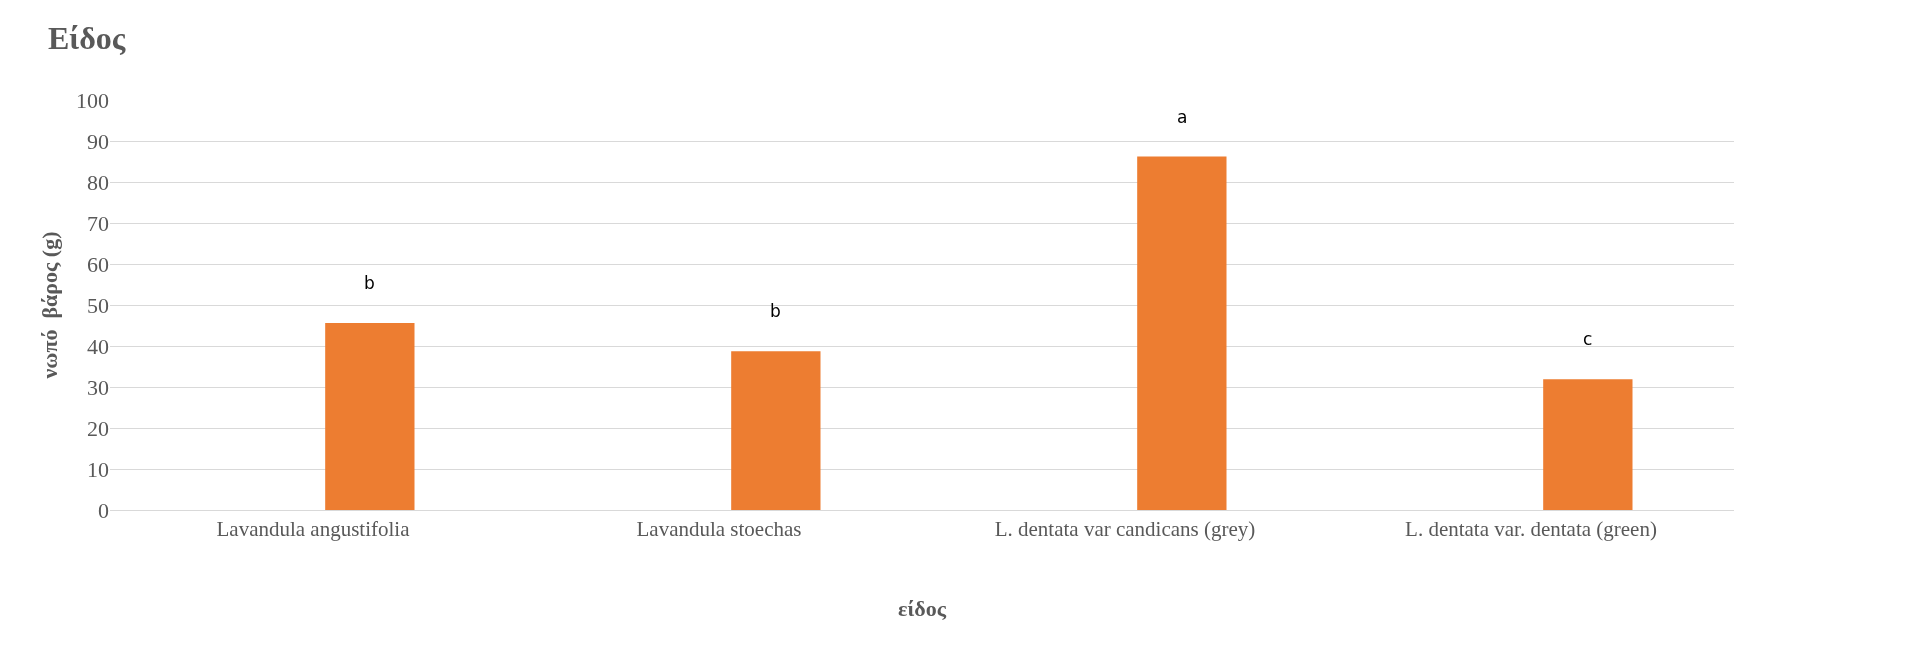 This screenshot has height=660, width=1919. I want to click on y-tick-label: 60, so click(98, 264).